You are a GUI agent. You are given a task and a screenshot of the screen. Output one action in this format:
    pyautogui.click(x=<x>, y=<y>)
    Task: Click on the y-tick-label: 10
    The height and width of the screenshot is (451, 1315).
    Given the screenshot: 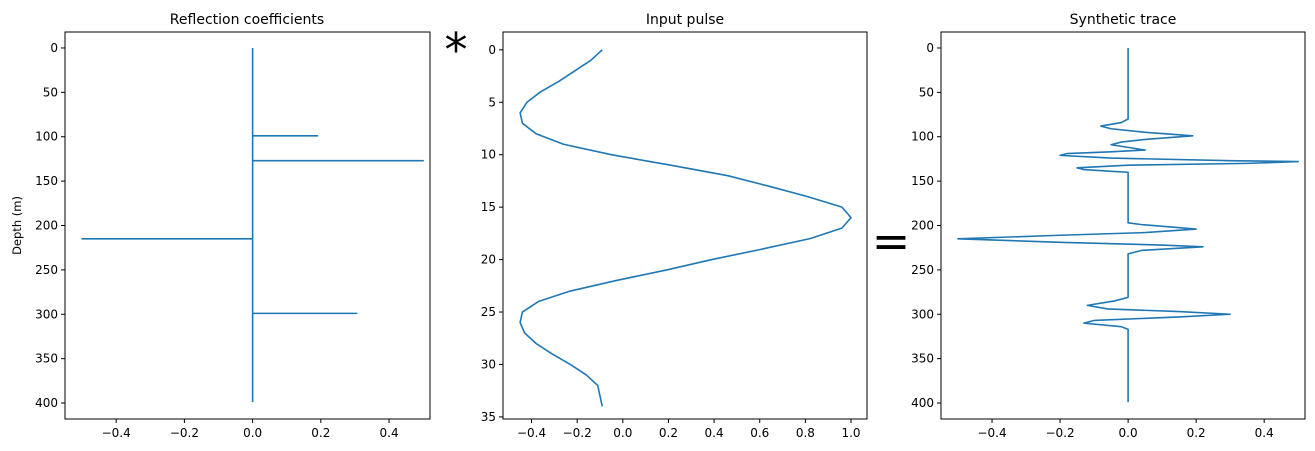 What is the action you would take?
    pyautogui.click(x=488, y=155)
    